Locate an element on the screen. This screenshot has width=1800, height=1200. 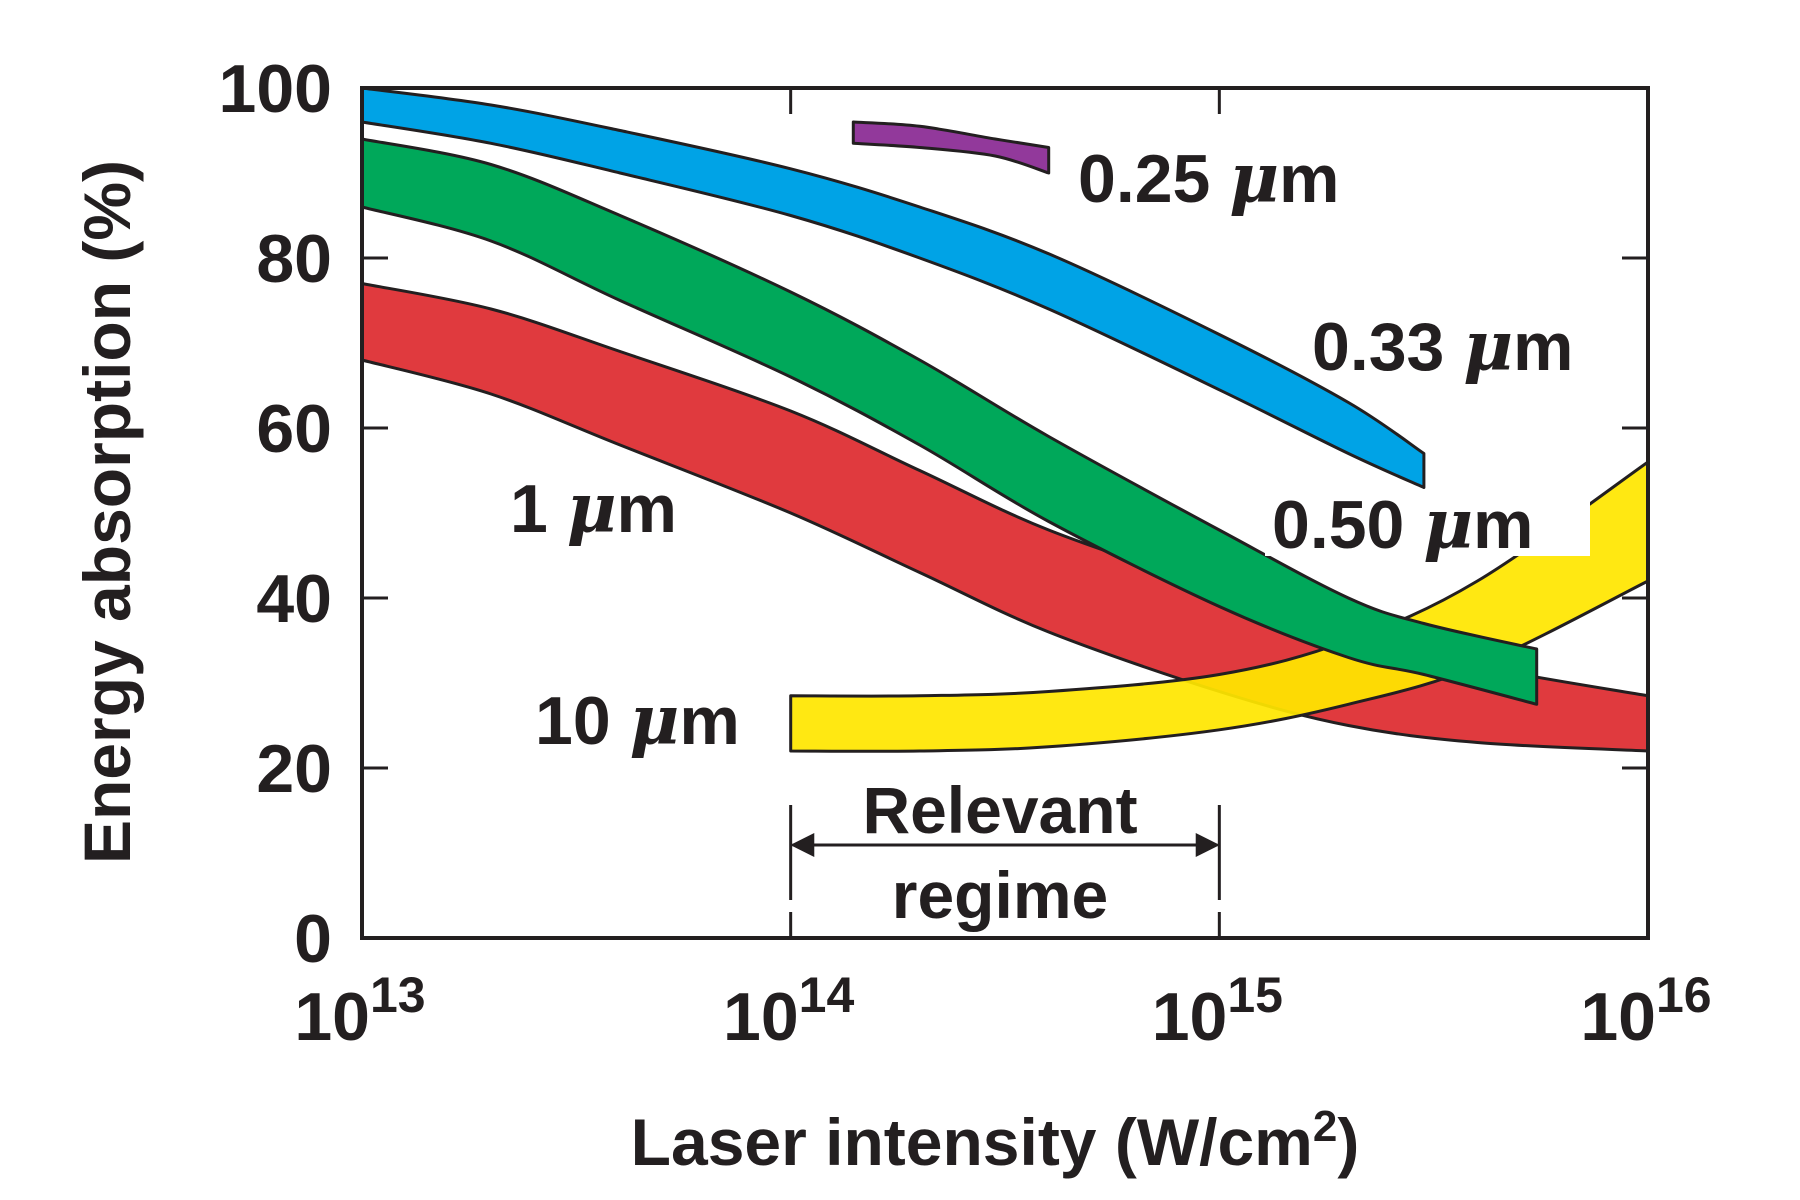
label-10um-unit: m is located at coordinates (709, 721).